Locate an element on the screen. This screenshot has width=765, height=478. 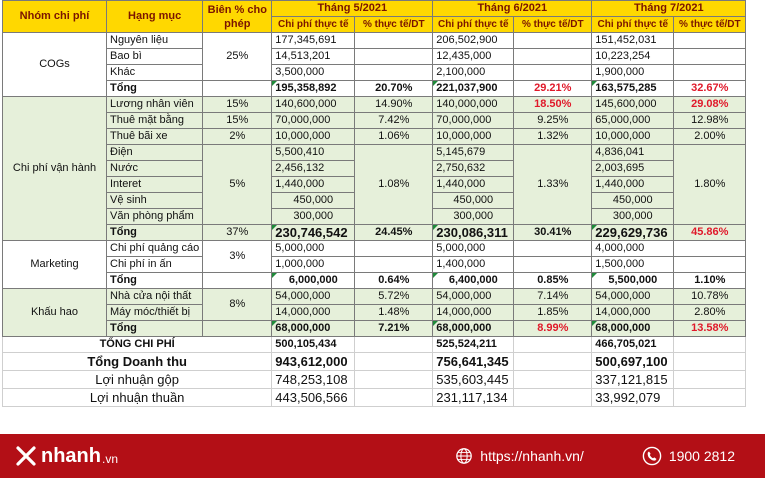
value-cell: 65,000,000 is located at coordinates (633, 120).